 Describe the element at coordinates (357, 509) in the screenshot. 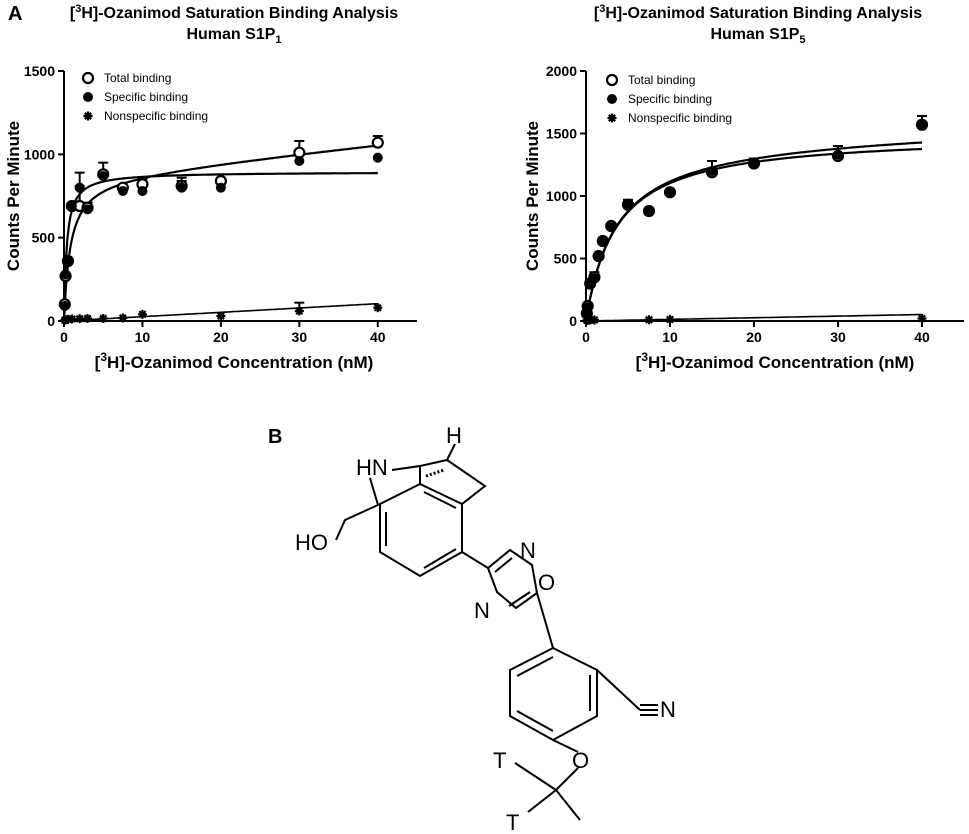

I see `bond-hydroxyethyl` at that location.